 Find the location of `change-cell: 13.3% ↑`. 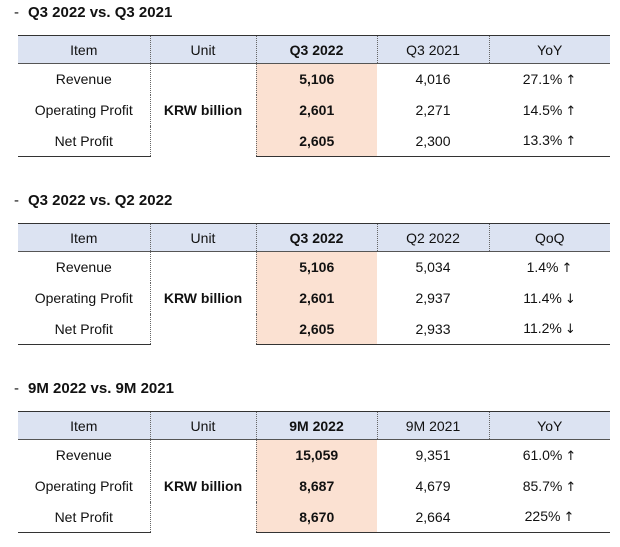

change-cell: 13.3% ↑ is located at coordinates (549, 141).